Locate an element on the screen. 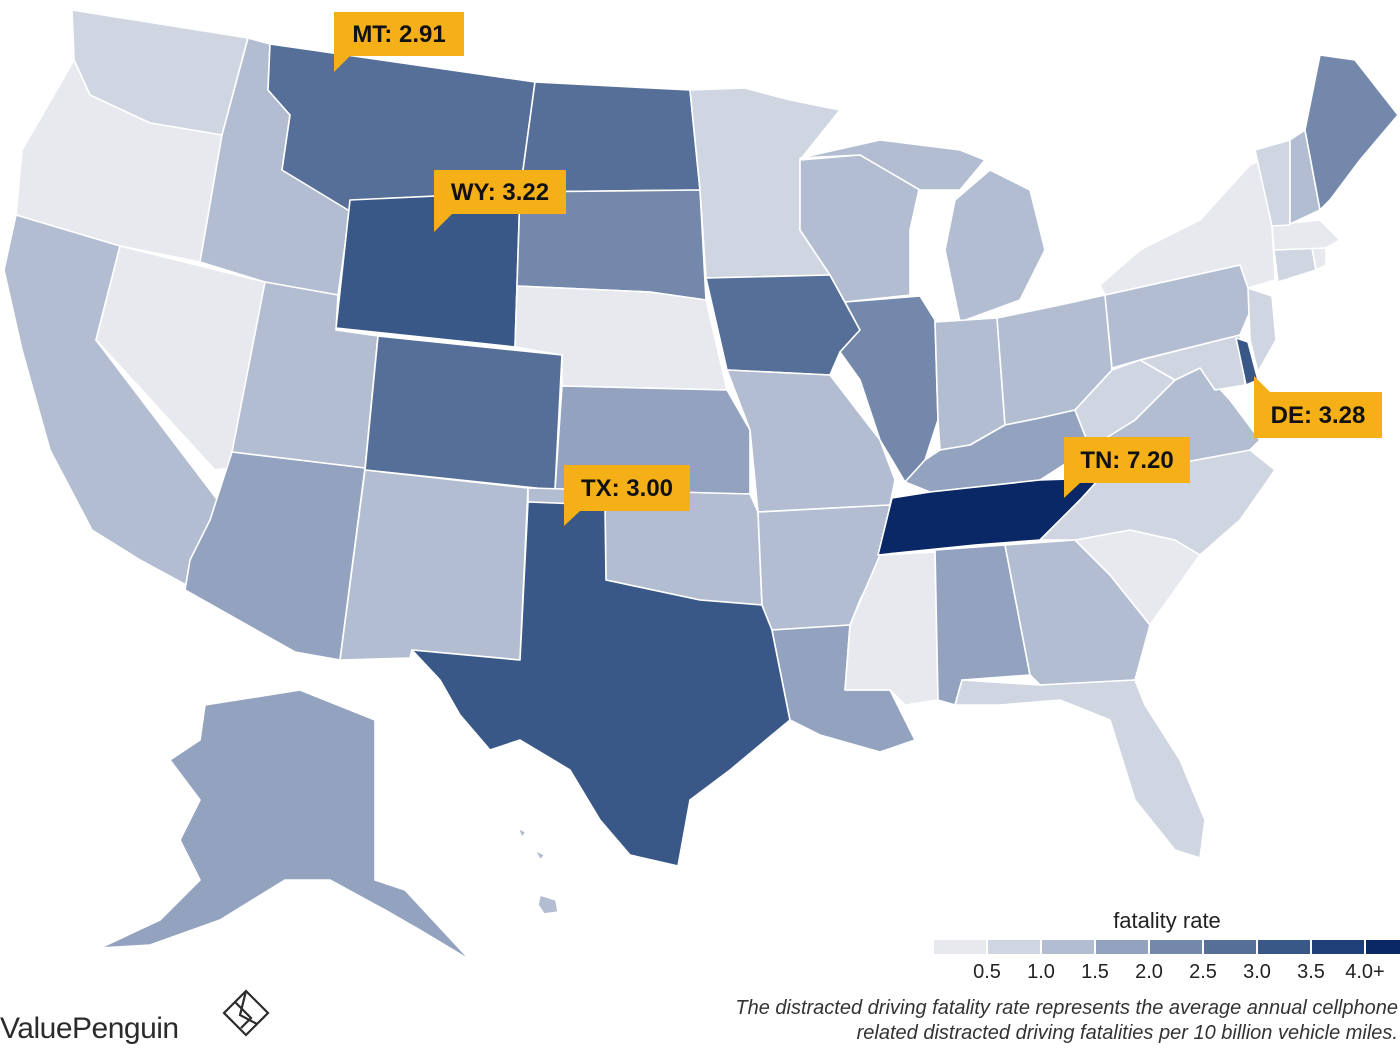 This screenshot has height=1049, width=1400. callout-wy-label: WY: 3.22 is located at coordinates (500, 192).